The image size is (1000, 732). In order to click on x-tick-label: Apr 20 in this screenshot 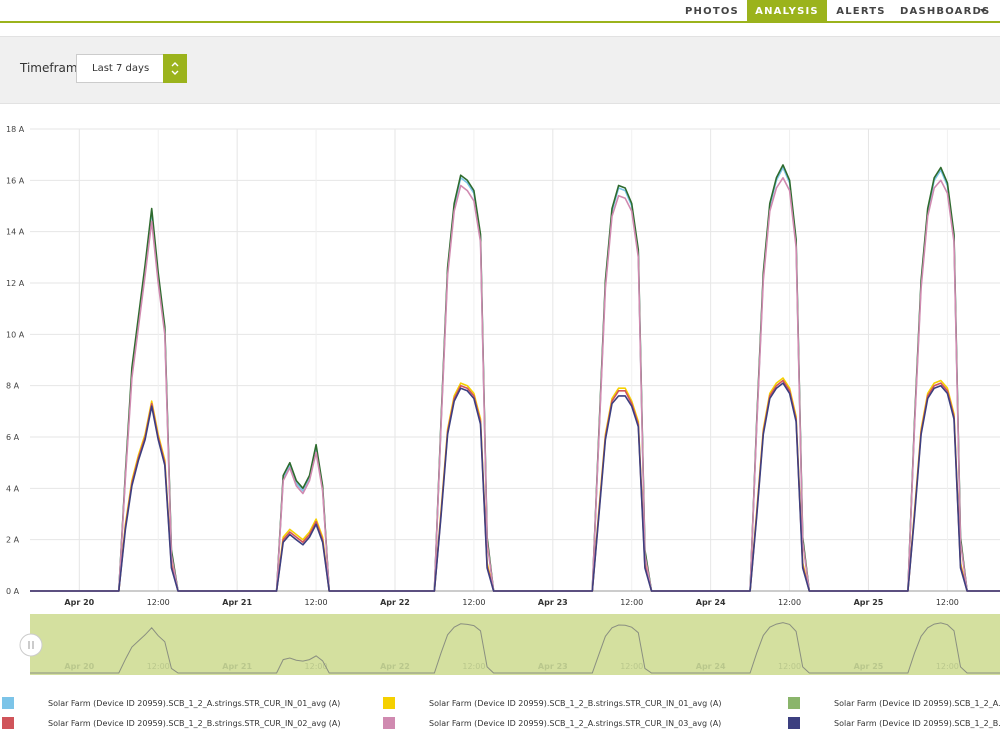, I will do `click(79, 602)`.